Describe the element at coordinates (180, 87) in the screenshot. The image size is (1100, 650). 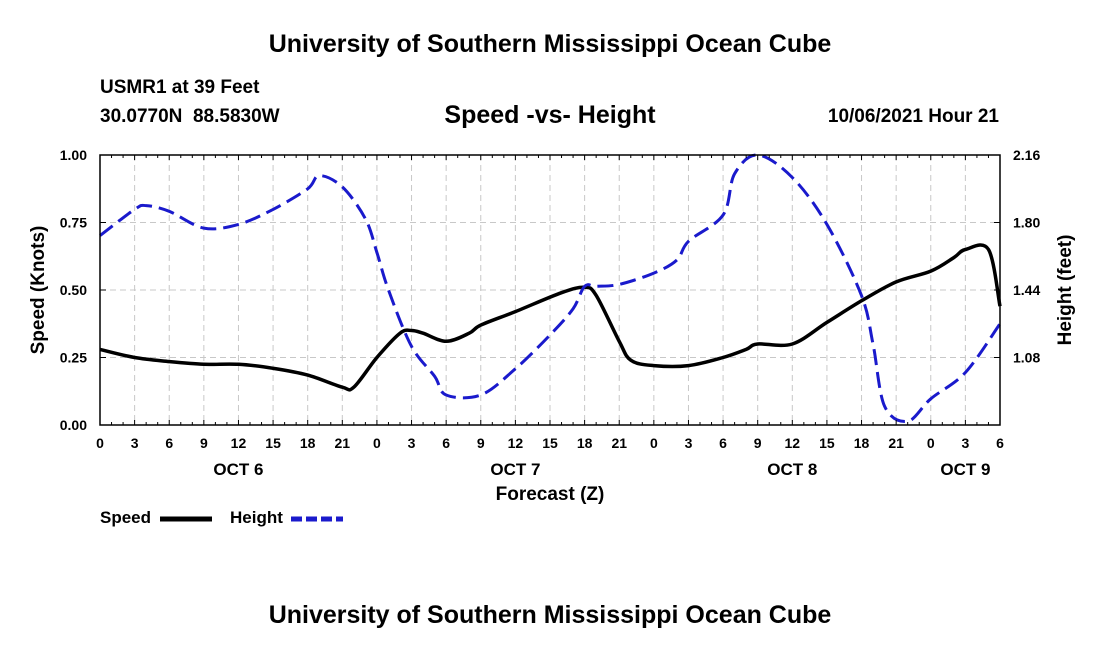
I see `station-label: USMR1 at 39 Feet` at that location.